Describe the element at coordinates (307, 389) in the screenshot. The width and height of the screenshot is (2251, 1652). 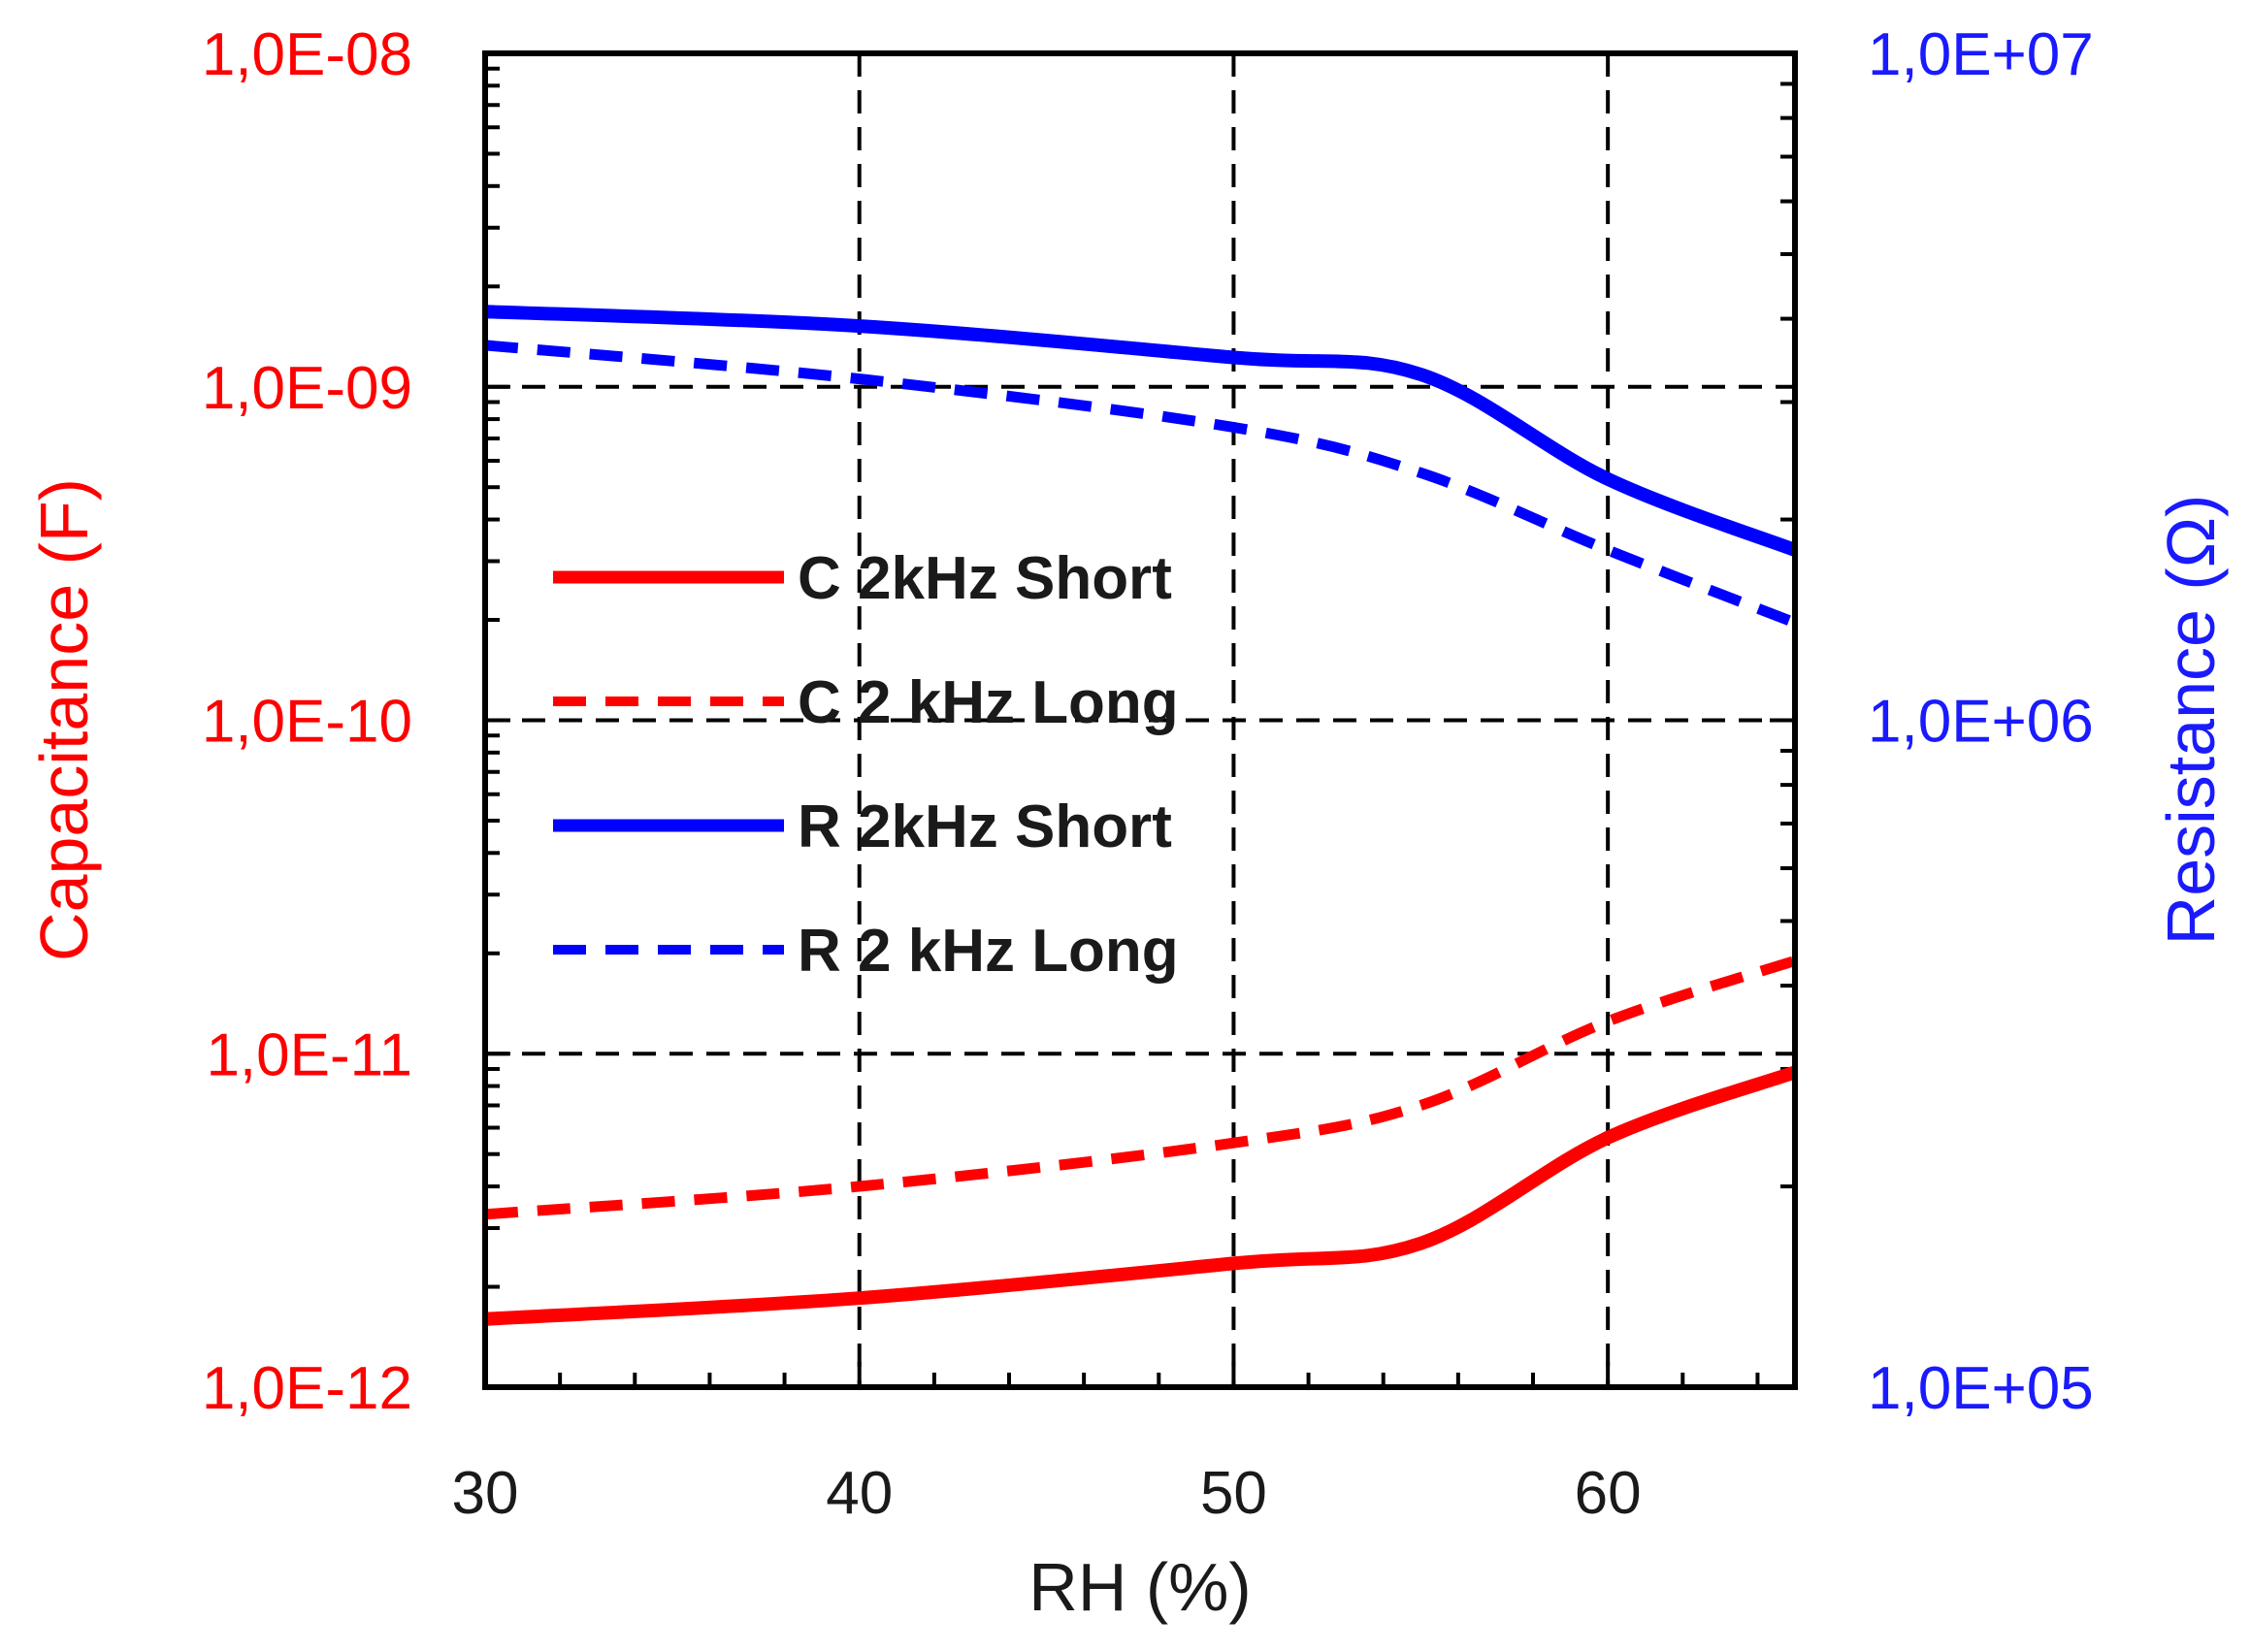
I see `y-left-tick-label: 1,0E-09` at that location.